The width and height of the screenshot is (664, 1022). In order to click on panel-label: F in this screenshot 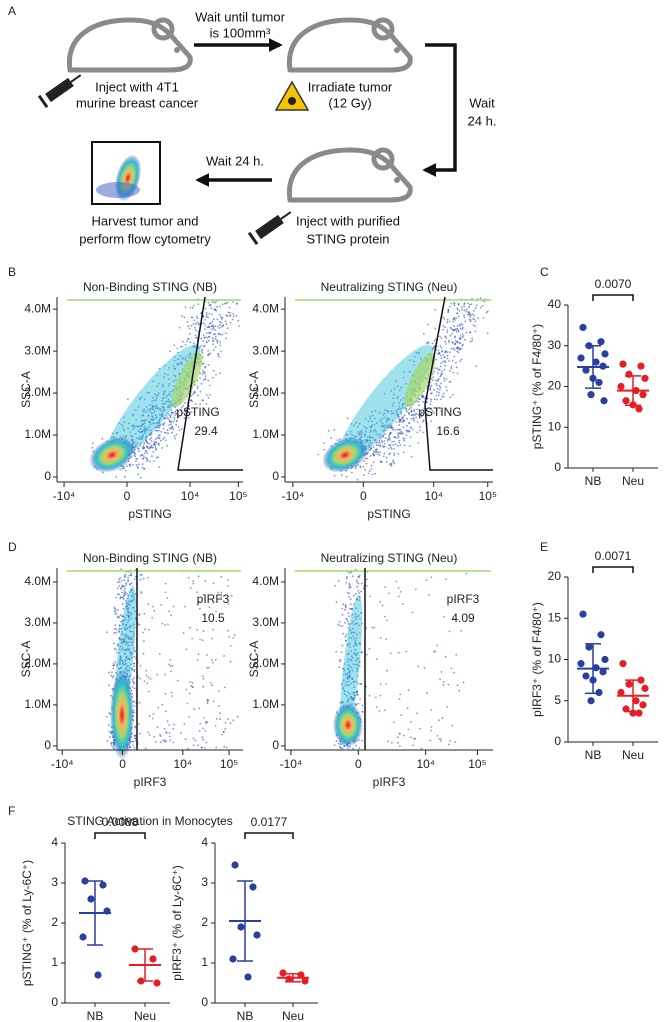, I will do `click(11, 811)`.